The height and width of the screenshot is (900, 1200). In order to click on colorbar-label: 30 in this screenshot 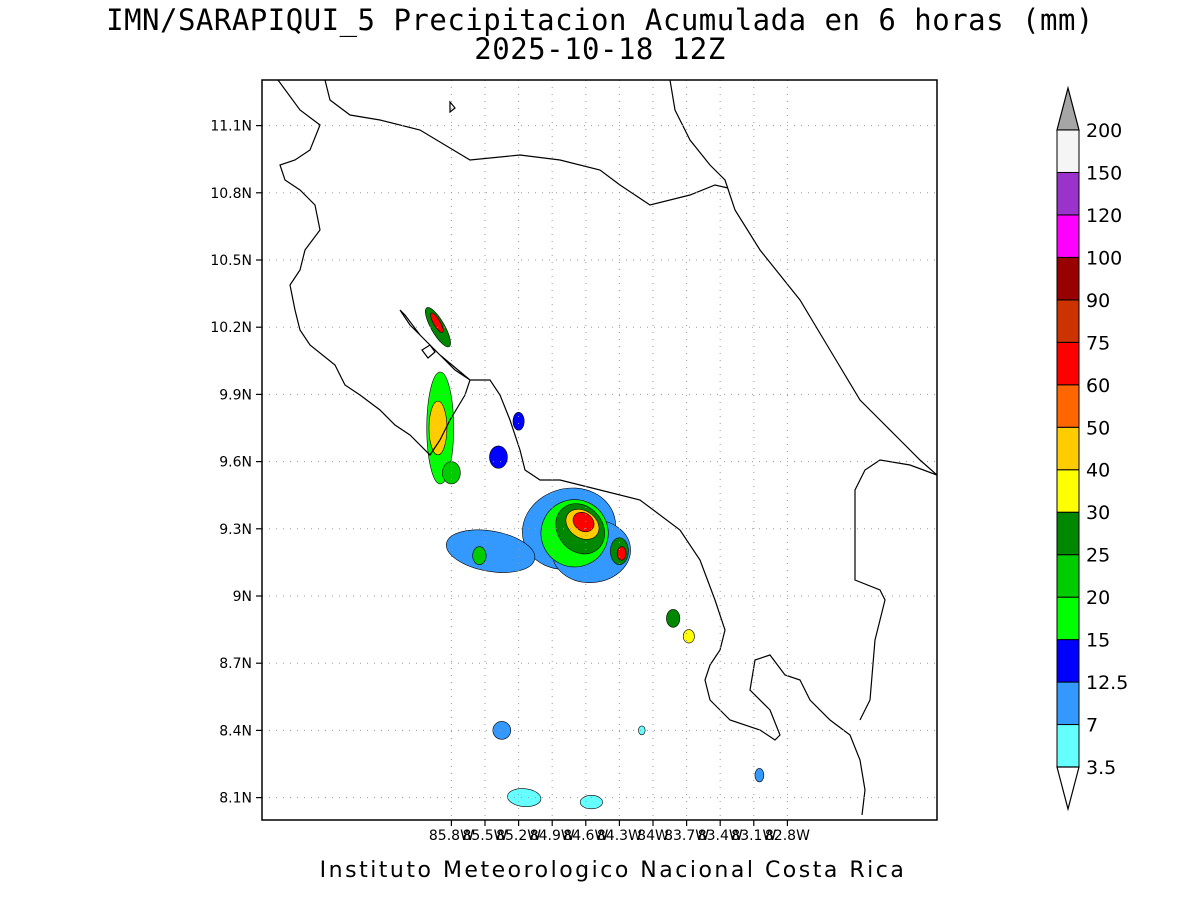, I will do `click(1098, 513)`.